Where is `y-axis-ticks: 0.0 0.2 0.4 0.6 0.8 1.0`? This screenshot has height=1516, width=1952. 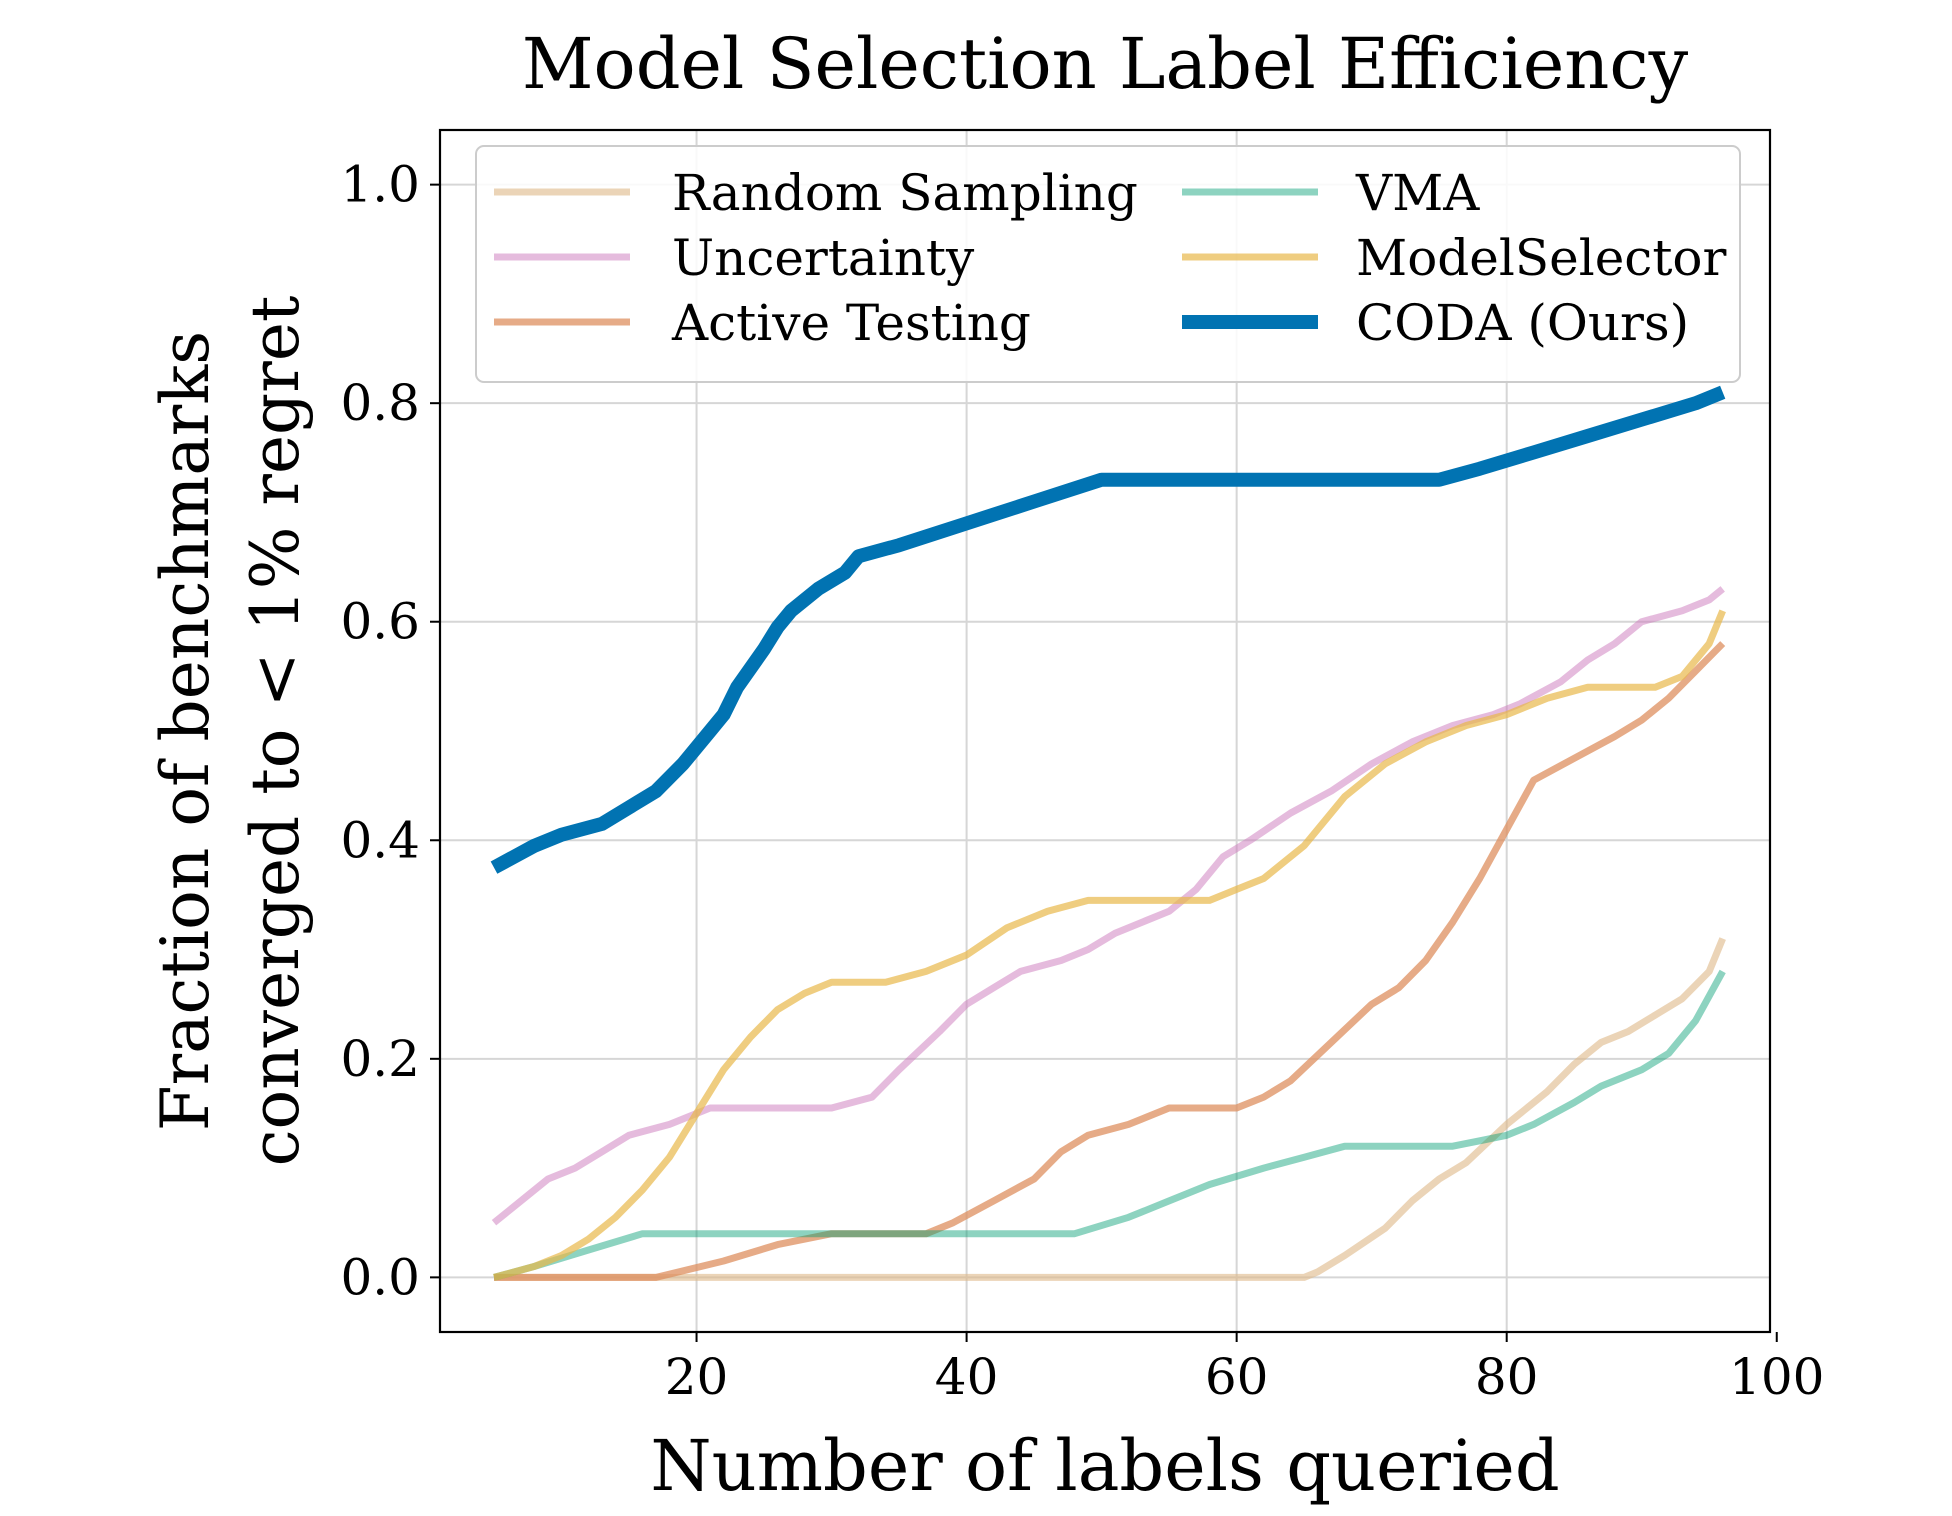
y-axis-ticks: 0.0 0.2 0.4 0.6 0.8 1.0 is located at coordinates (390, 731).